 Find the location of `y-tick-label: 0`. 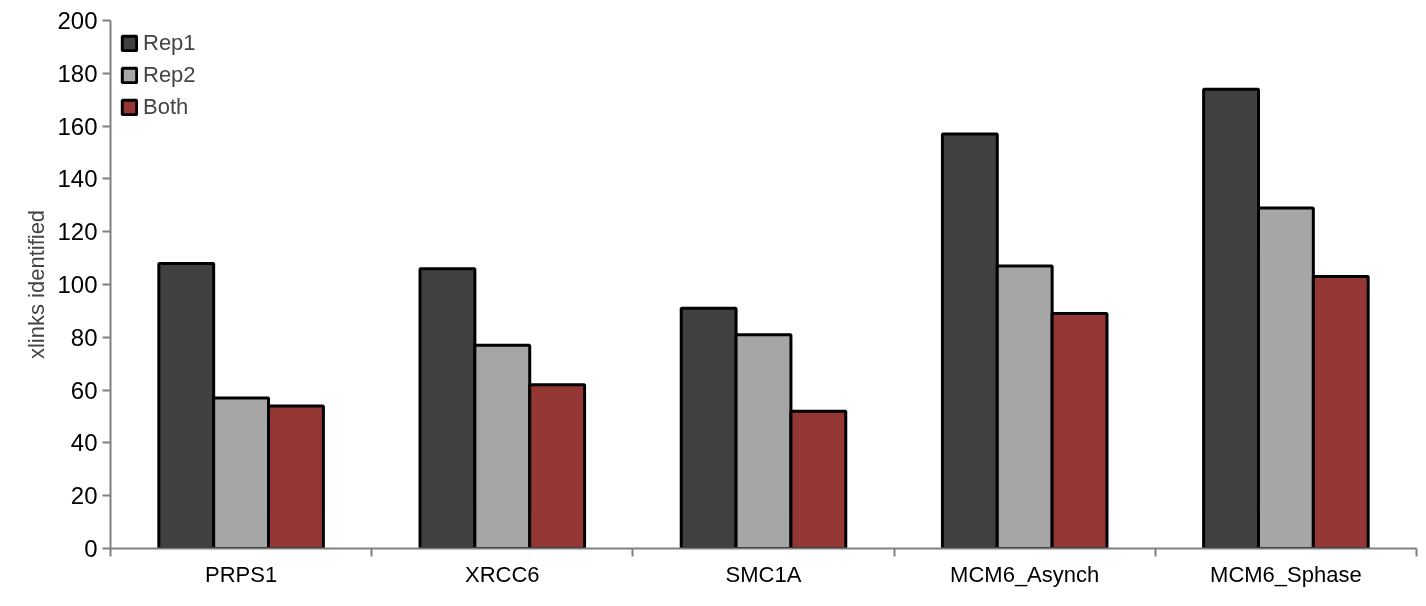

y-tick-label: 0 is located at coordinates (91, 548).